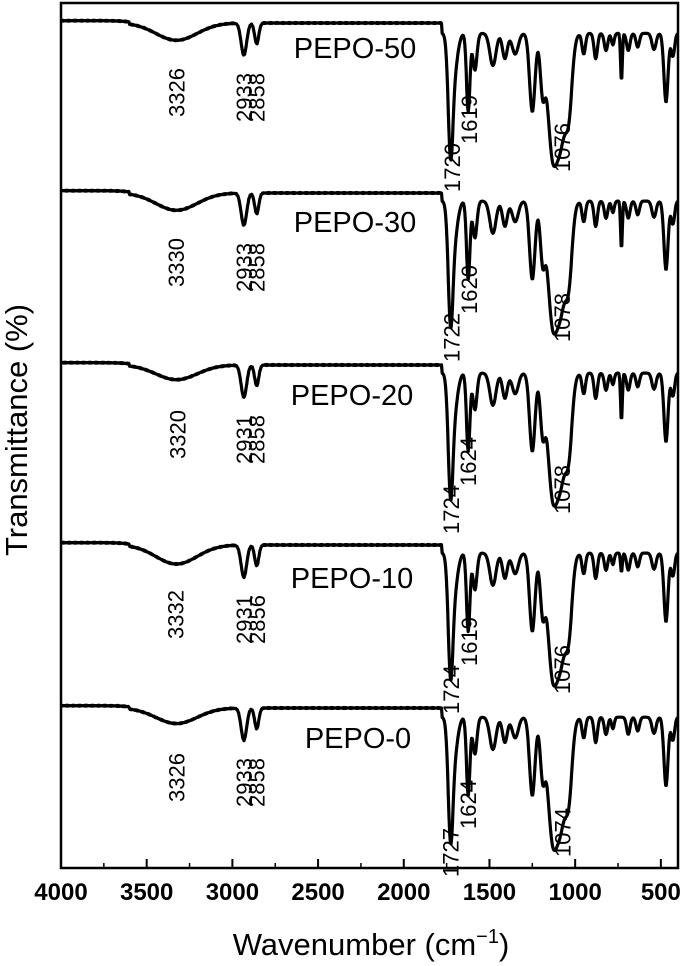 This screenshot has width=685, height=966. Describe the element at coordinates (60, 892) in the screenshot. I see `x-tick-label: 4000` at that location.